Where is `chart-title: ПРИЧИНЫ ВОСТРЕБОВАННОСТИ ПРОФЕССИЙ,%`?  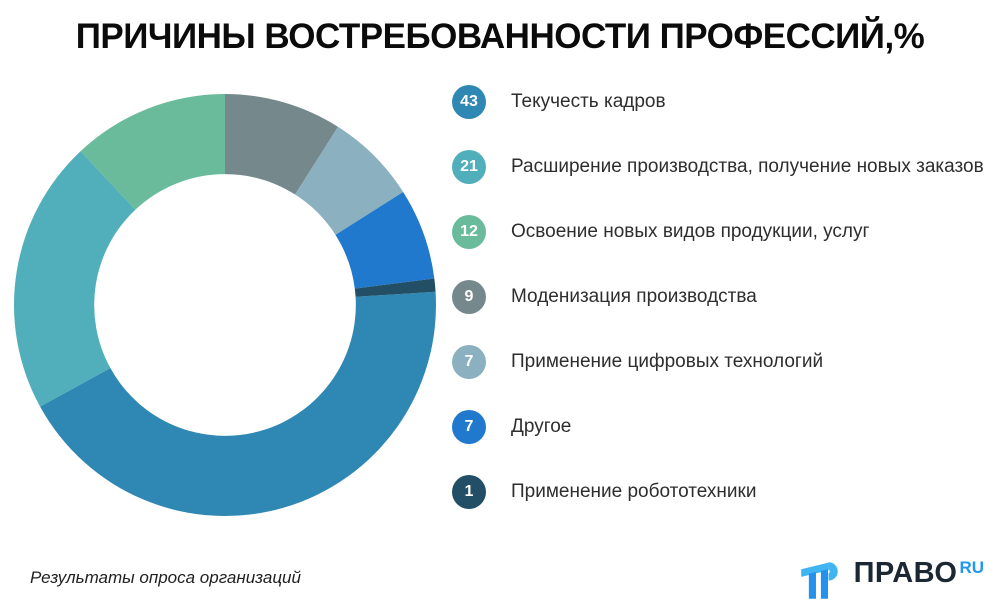 chart-title: ПРИЧИНЫ ВОСТРЕБОВАННОСТИ ПРОФЕССИЙ,% is located at coordinates (500, 36).